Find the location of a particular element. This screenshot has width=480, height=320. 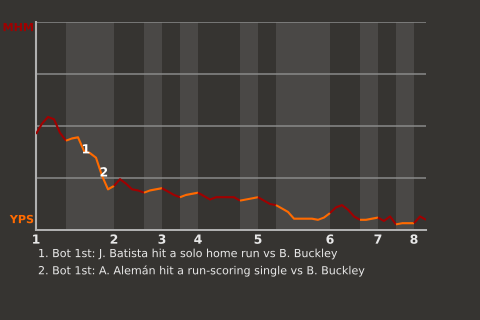

text: 2. Bot 1st: A. Alemán hit a run-scoring single vs B. Buckley is located at coordinates (201, 271).